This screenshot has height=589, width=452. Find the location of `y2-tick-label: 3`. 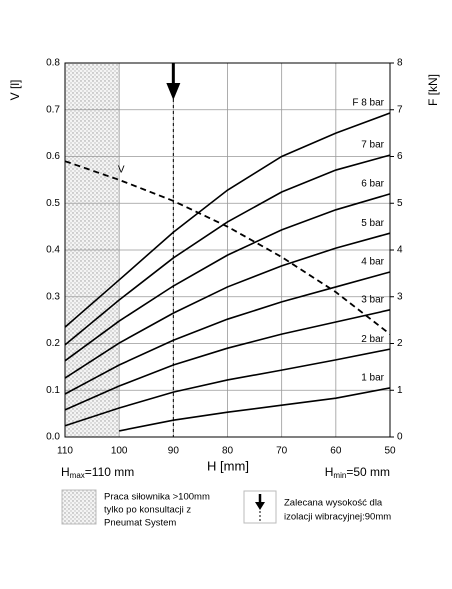

y2-tick-label: 3 is located at coordinates (400, 296).